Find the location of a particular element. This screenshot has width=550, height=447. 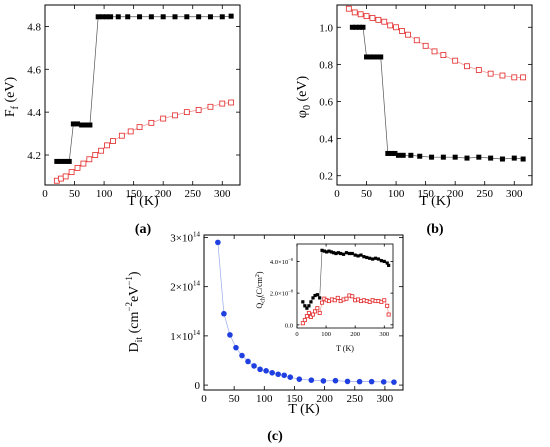

panel-b-xtick-label: 50 is located at coordinates (367, 194).